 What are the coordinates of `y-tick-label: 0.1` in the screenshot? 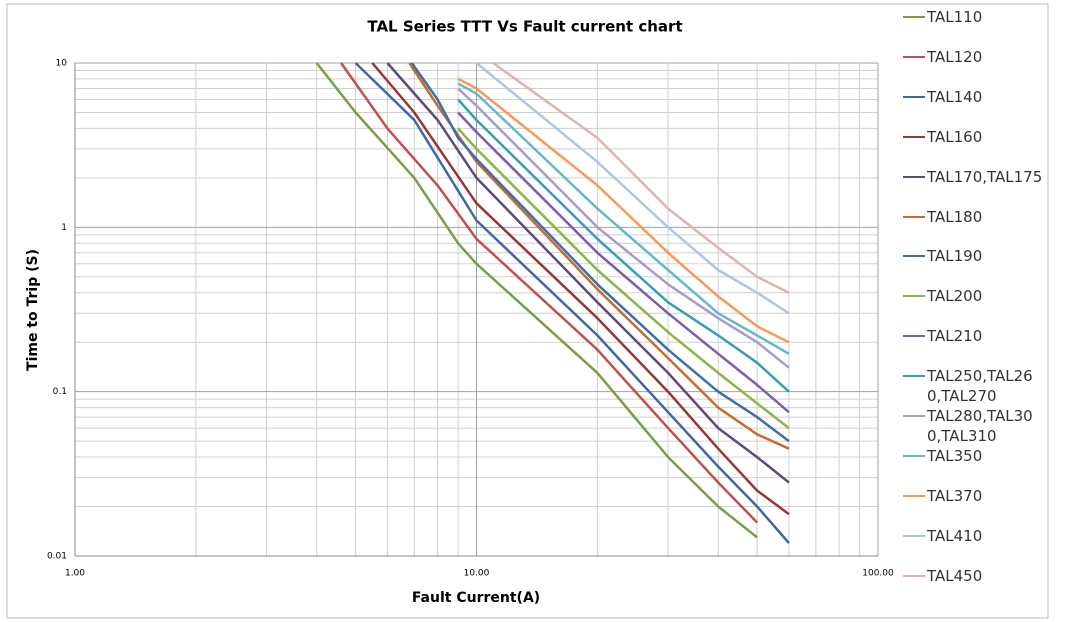 It's located at (60, 392).